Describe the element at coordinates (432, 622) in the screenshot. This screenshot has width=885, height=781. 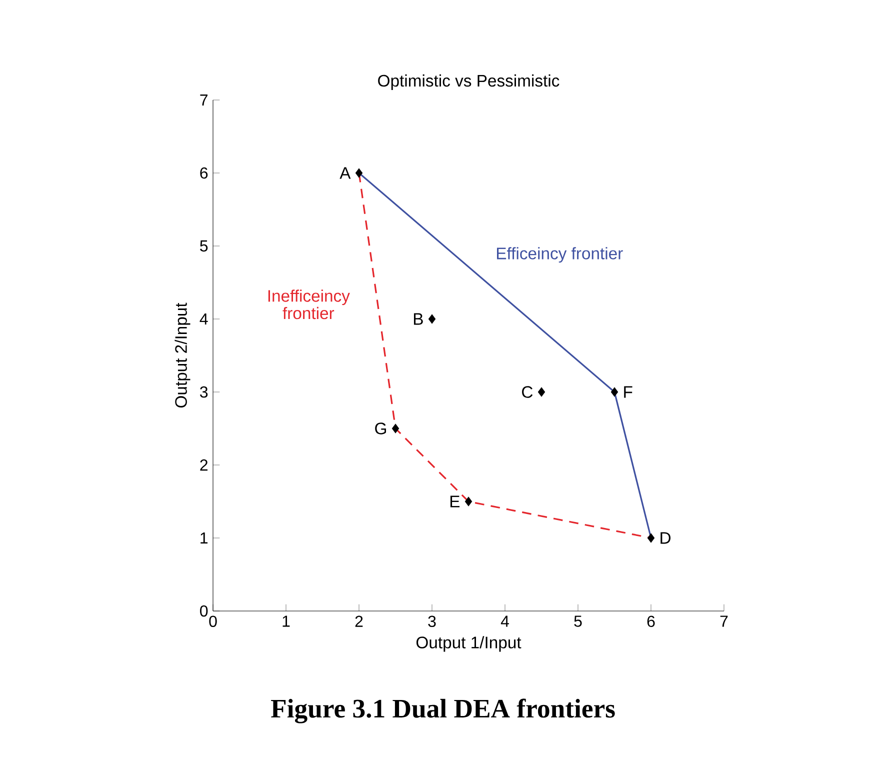
I see `x-tick-label: 3` at that location.